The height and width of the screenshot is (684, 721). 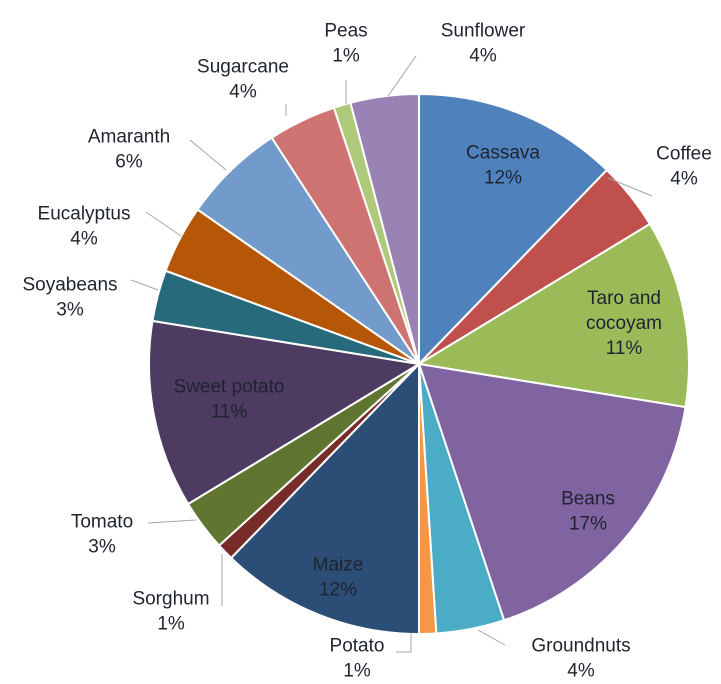 I want to click on slice-percent-coffee: 4%, so click(x=684, y=179).